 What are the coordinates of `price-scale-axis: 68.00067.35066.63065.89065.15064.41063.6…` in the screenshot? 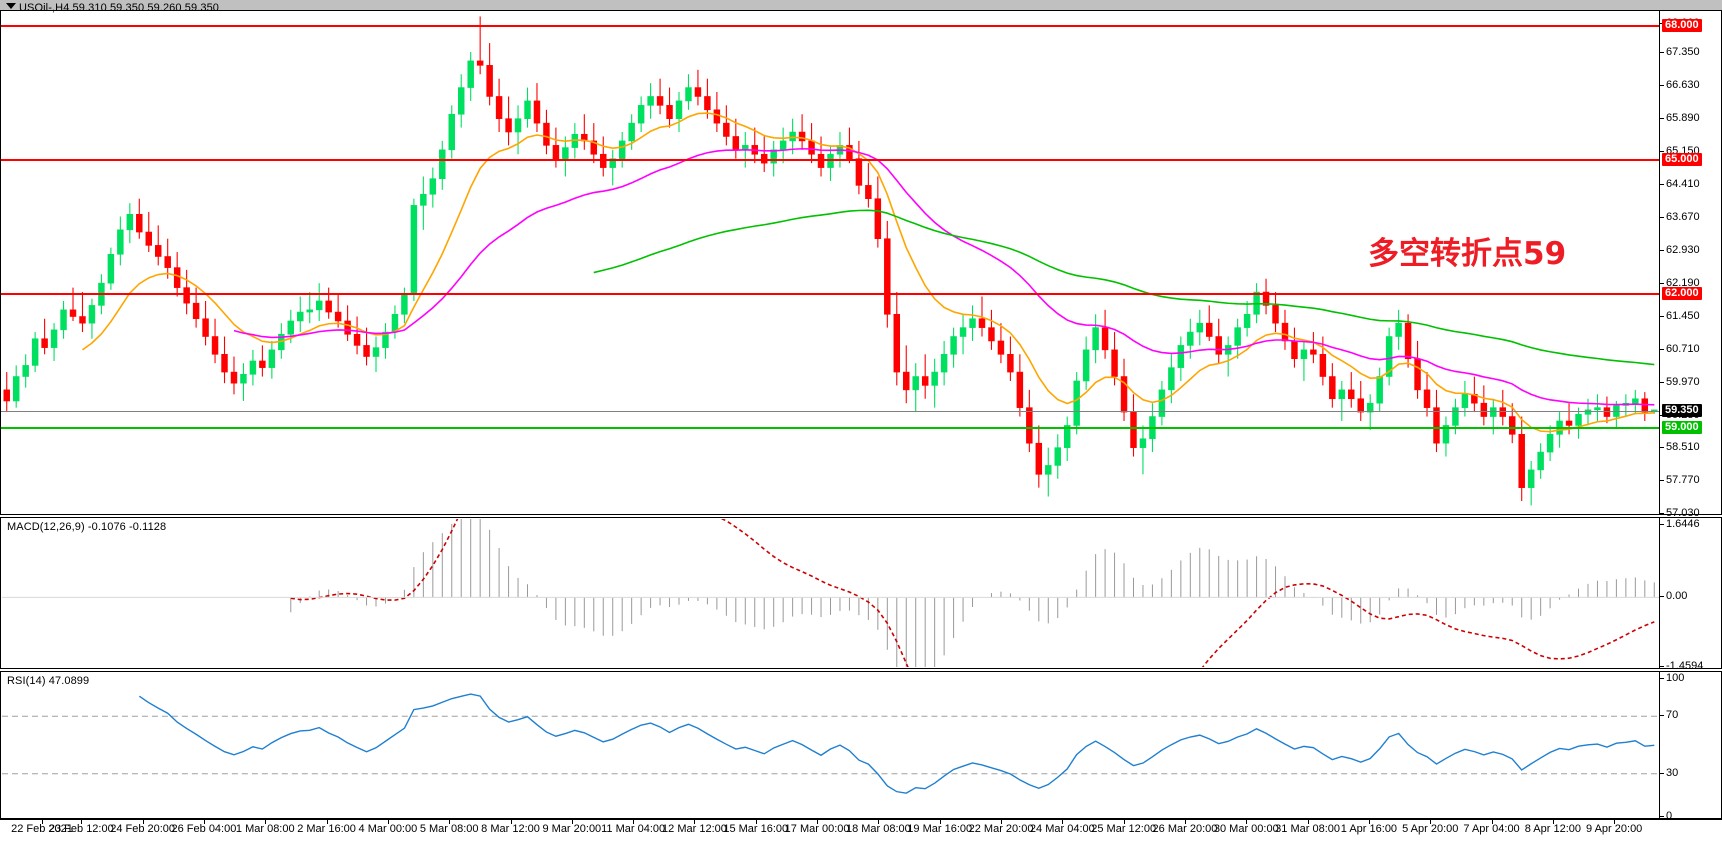 It's located at (1690, 265).